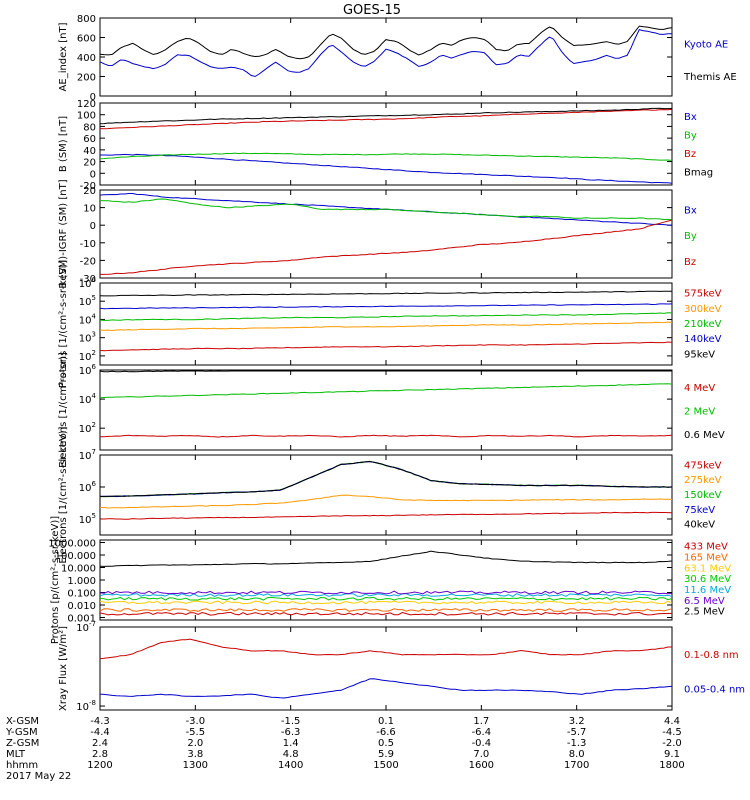 This screenshot has height=800, width=750. I want to click on ephem-value: 9.1, so click(672, 754).